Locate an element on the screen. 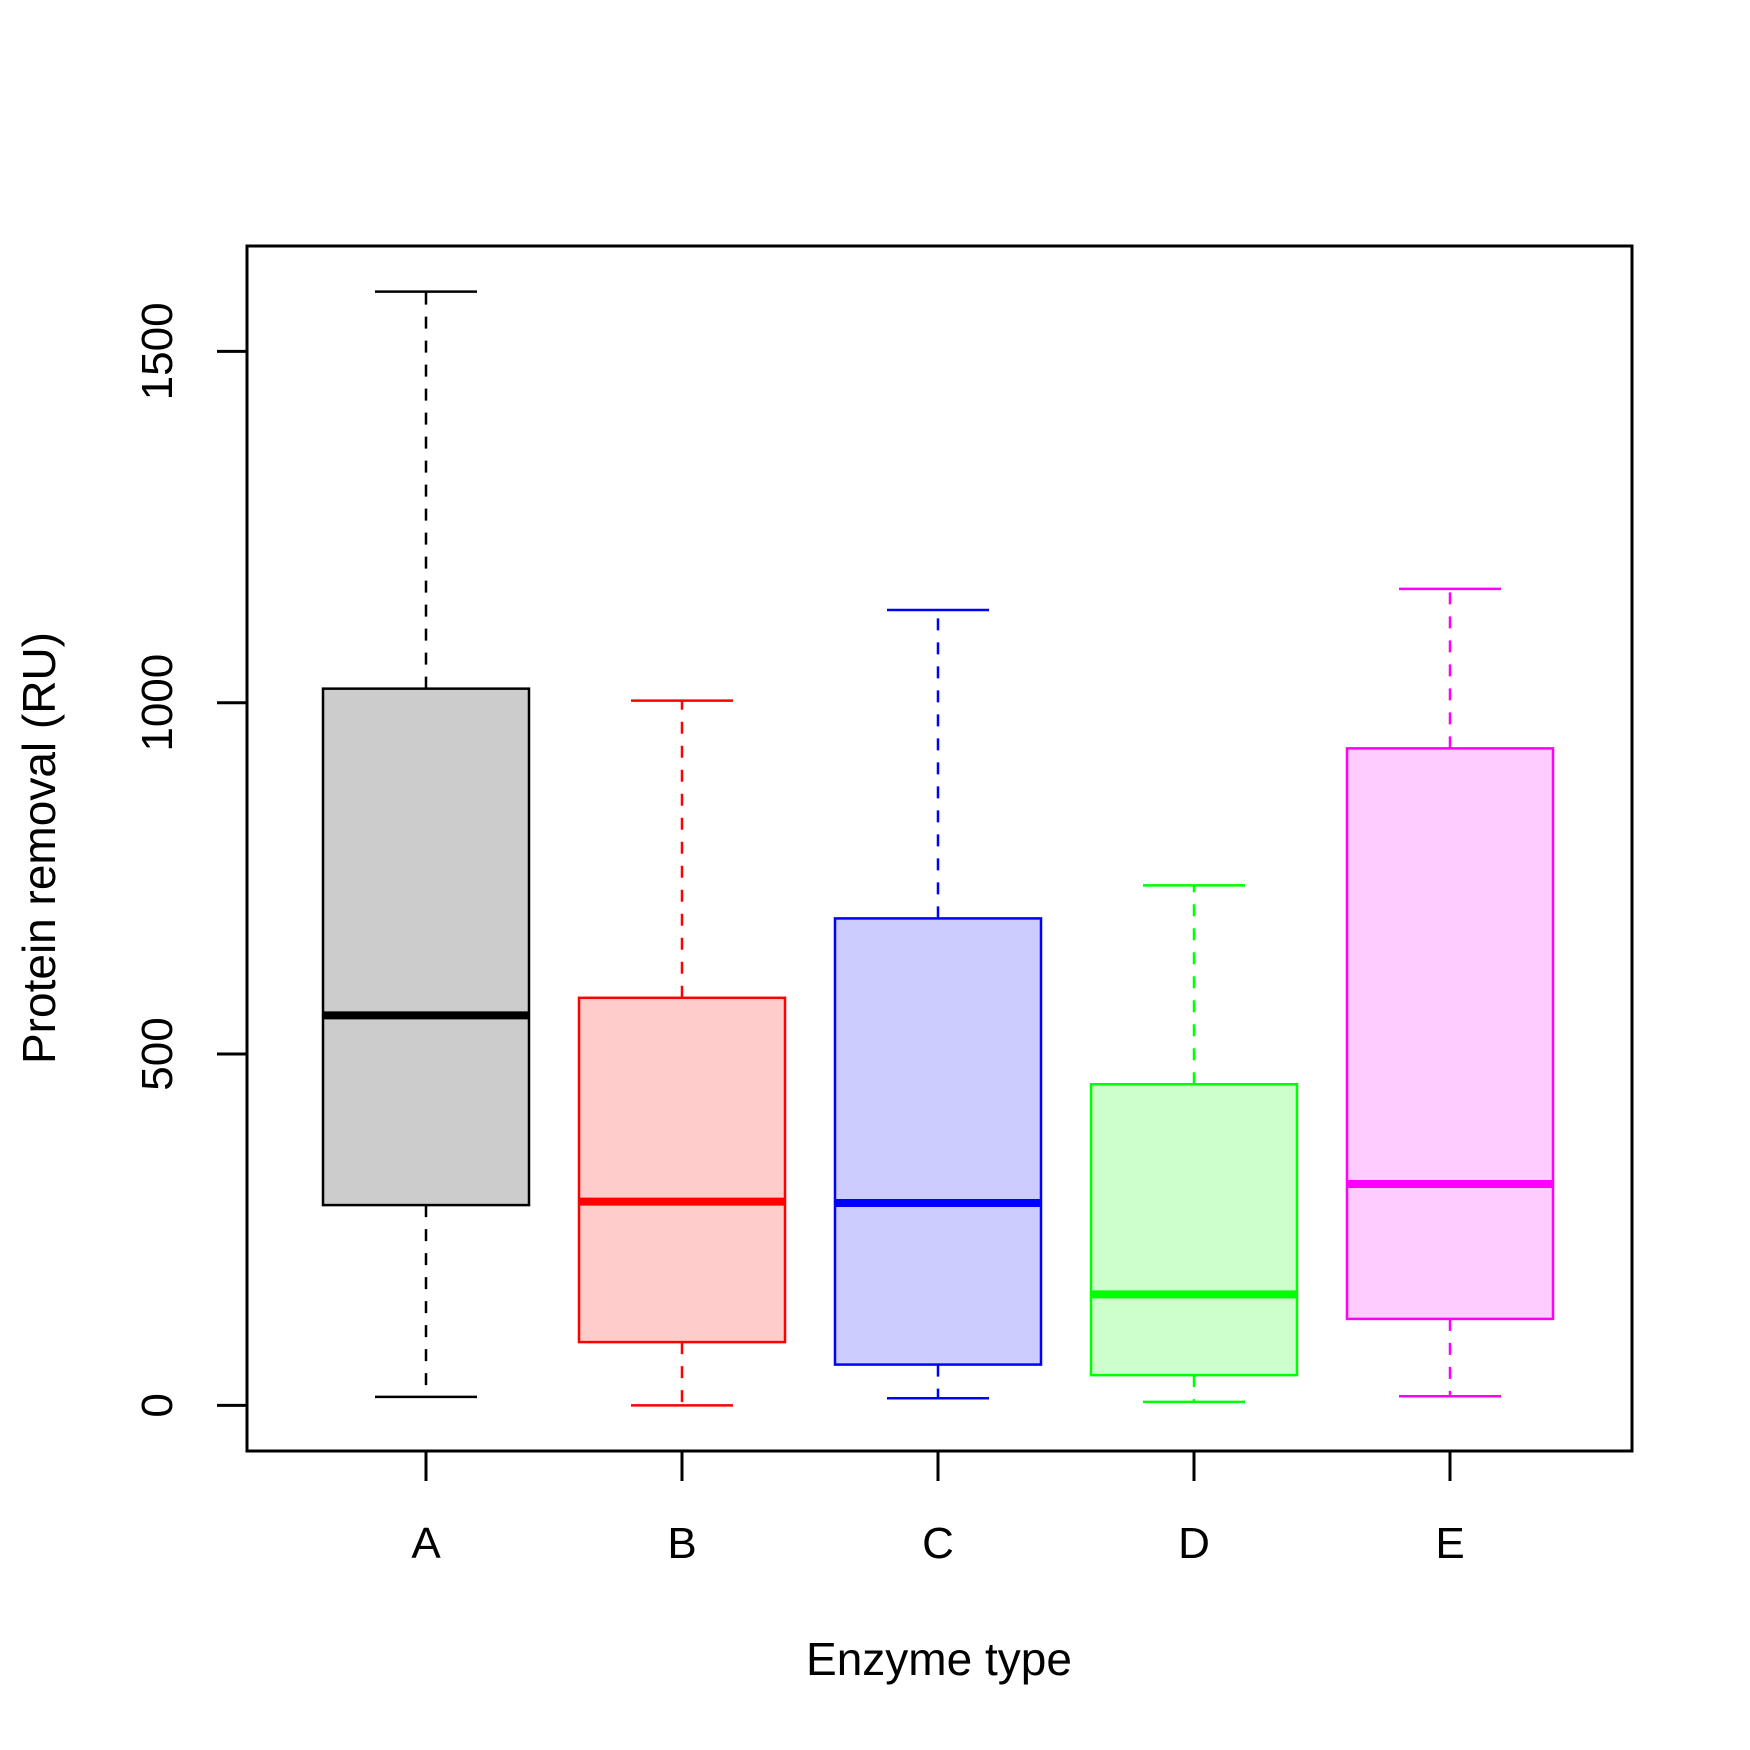  x-tick-label: D is located at coordinates (1194, 1543).